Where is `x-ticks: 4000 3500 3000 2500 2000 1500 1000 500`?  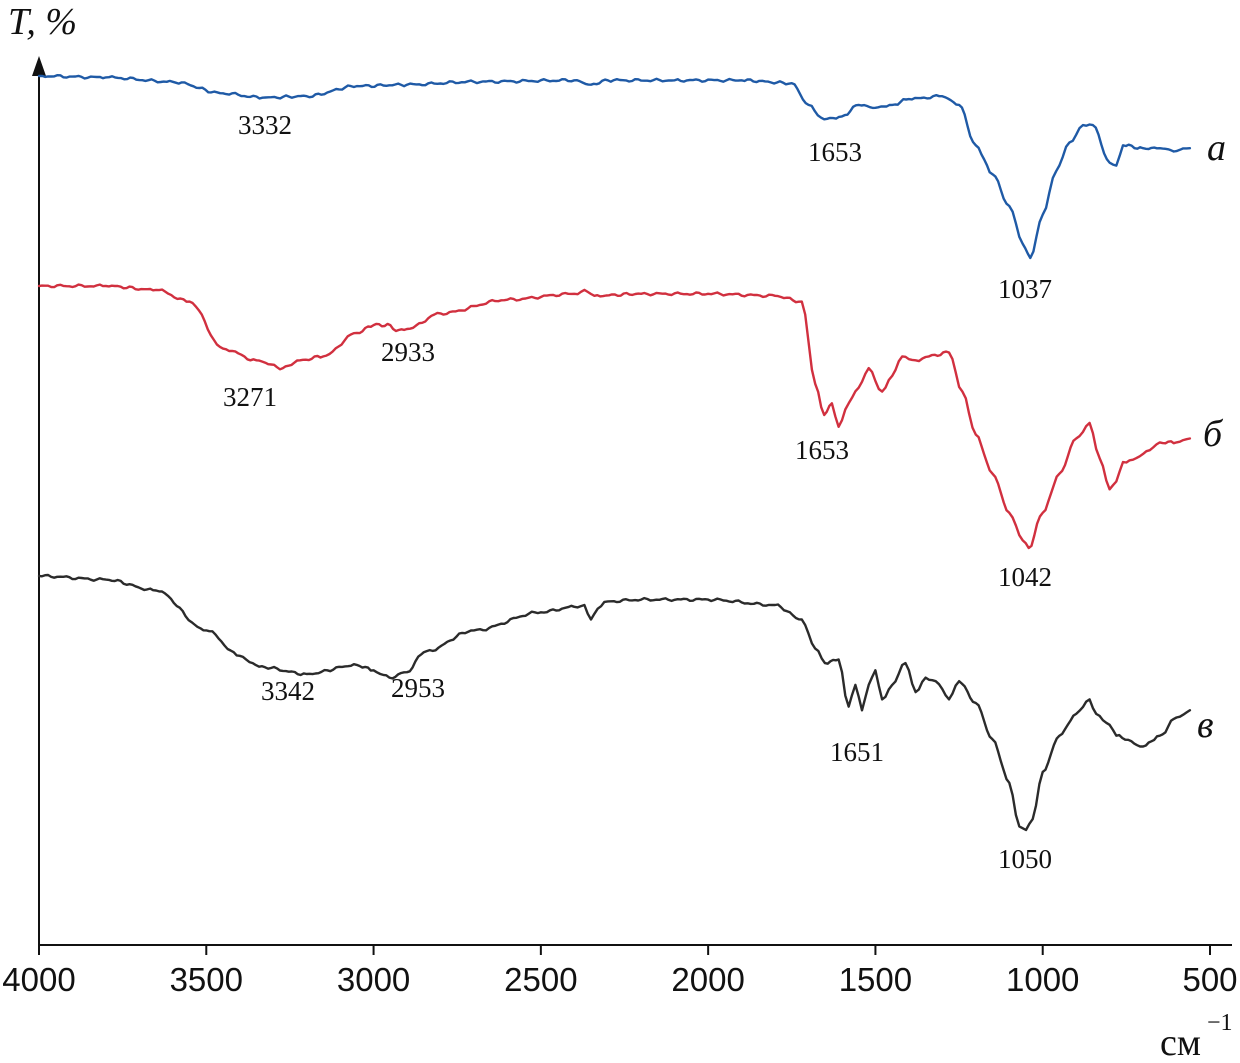 x-ticks: 4000 3500 3000 2500 2000 1500 1000 500 is located at coordinates (620, 971).